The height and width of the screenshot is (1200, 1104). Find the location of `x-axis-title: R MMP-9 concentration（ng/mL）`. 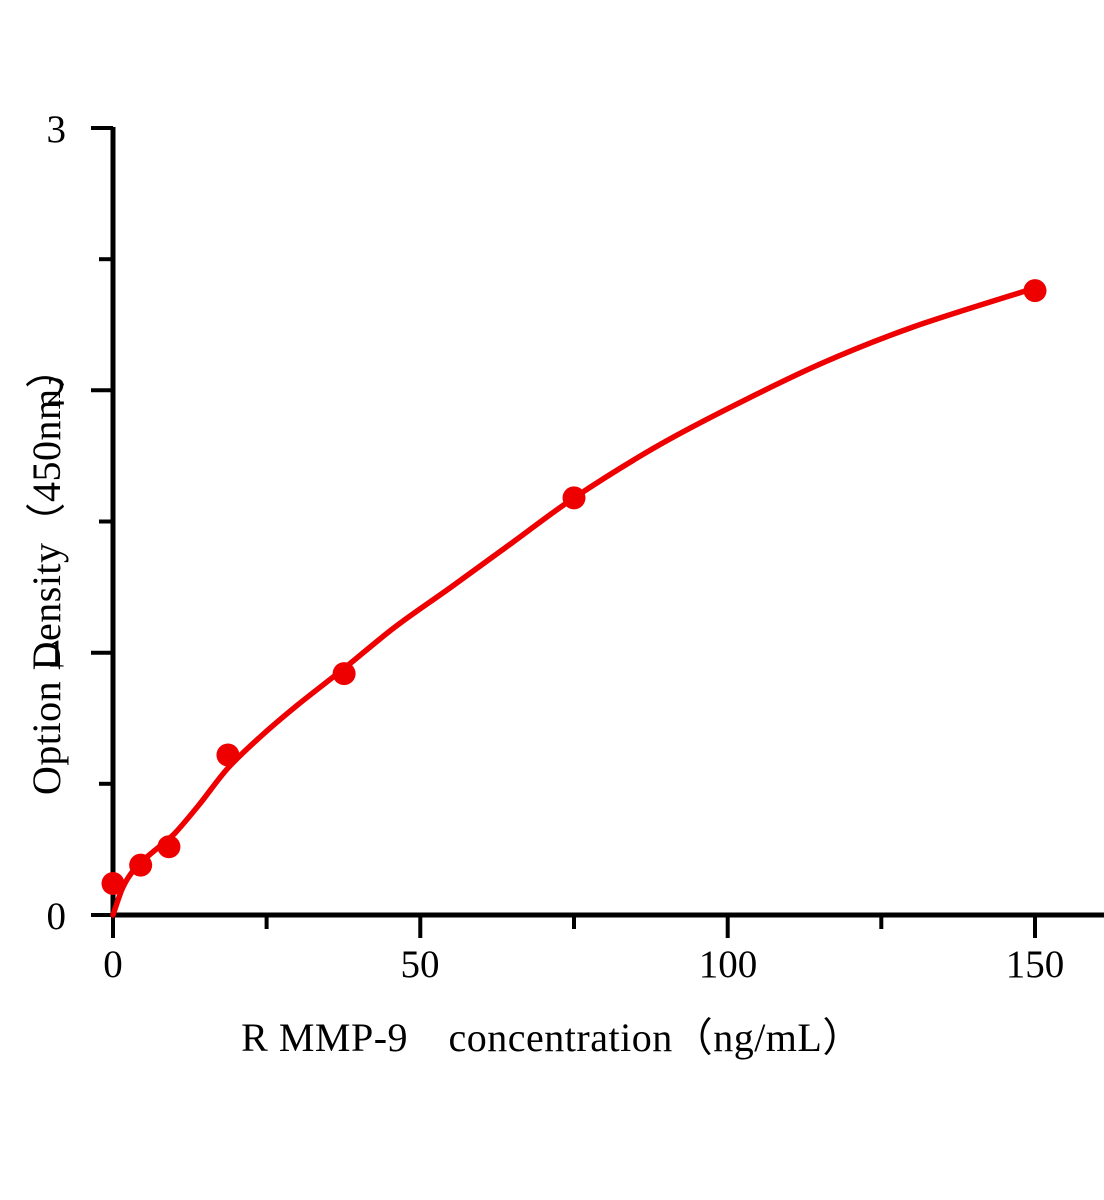

x-axis-title: R MMP-9 concentration（ng/mL） is located at coordinates (552, 1037).